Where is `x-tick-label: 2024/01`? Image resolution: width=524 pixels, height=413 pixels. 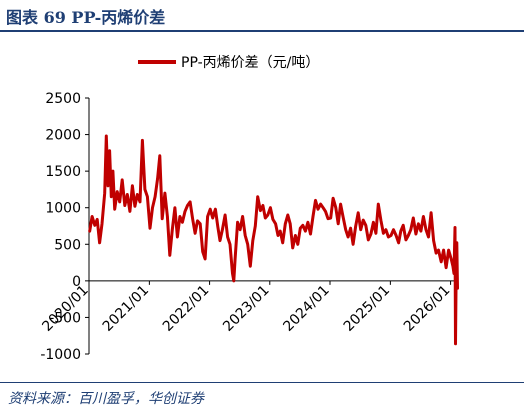 x-tick-label: 2024/01 is located at coordinates (306, 308).